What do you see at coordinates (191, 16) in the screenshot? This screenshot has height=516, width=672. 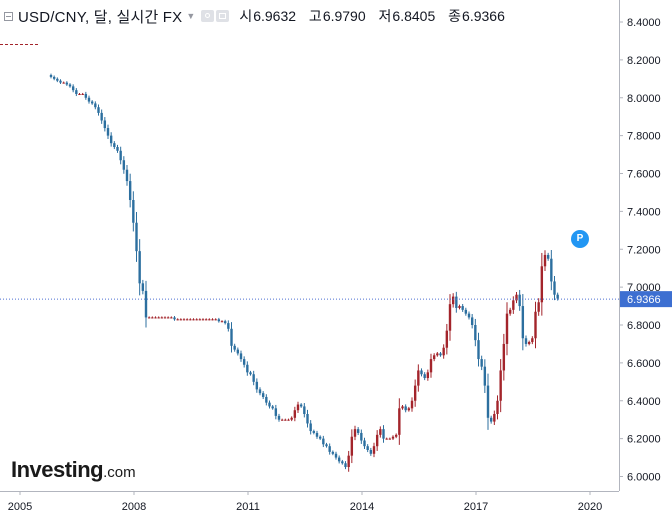 I see `chevron-down-icon: ▼` at bounding box center [191, 16].